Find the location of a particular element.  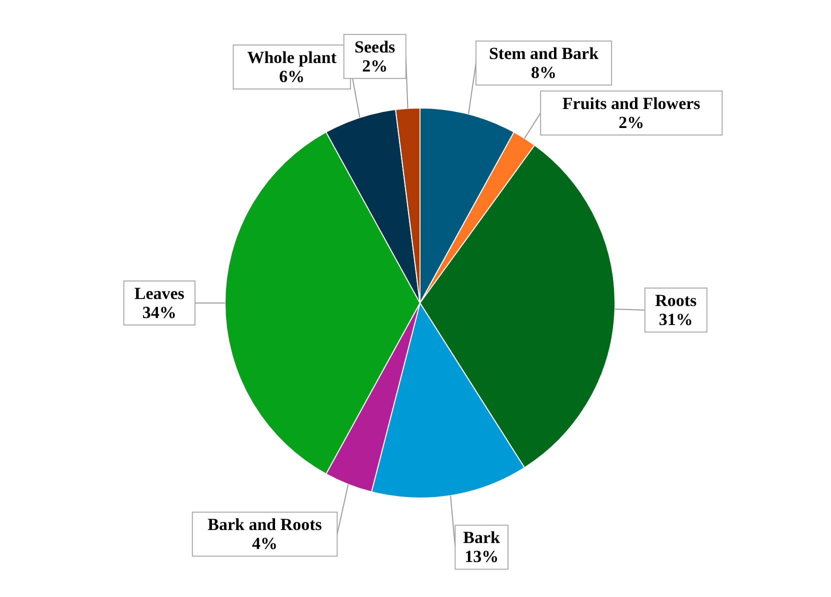

slice-label: Leaves is located at coordinates (159, 293).